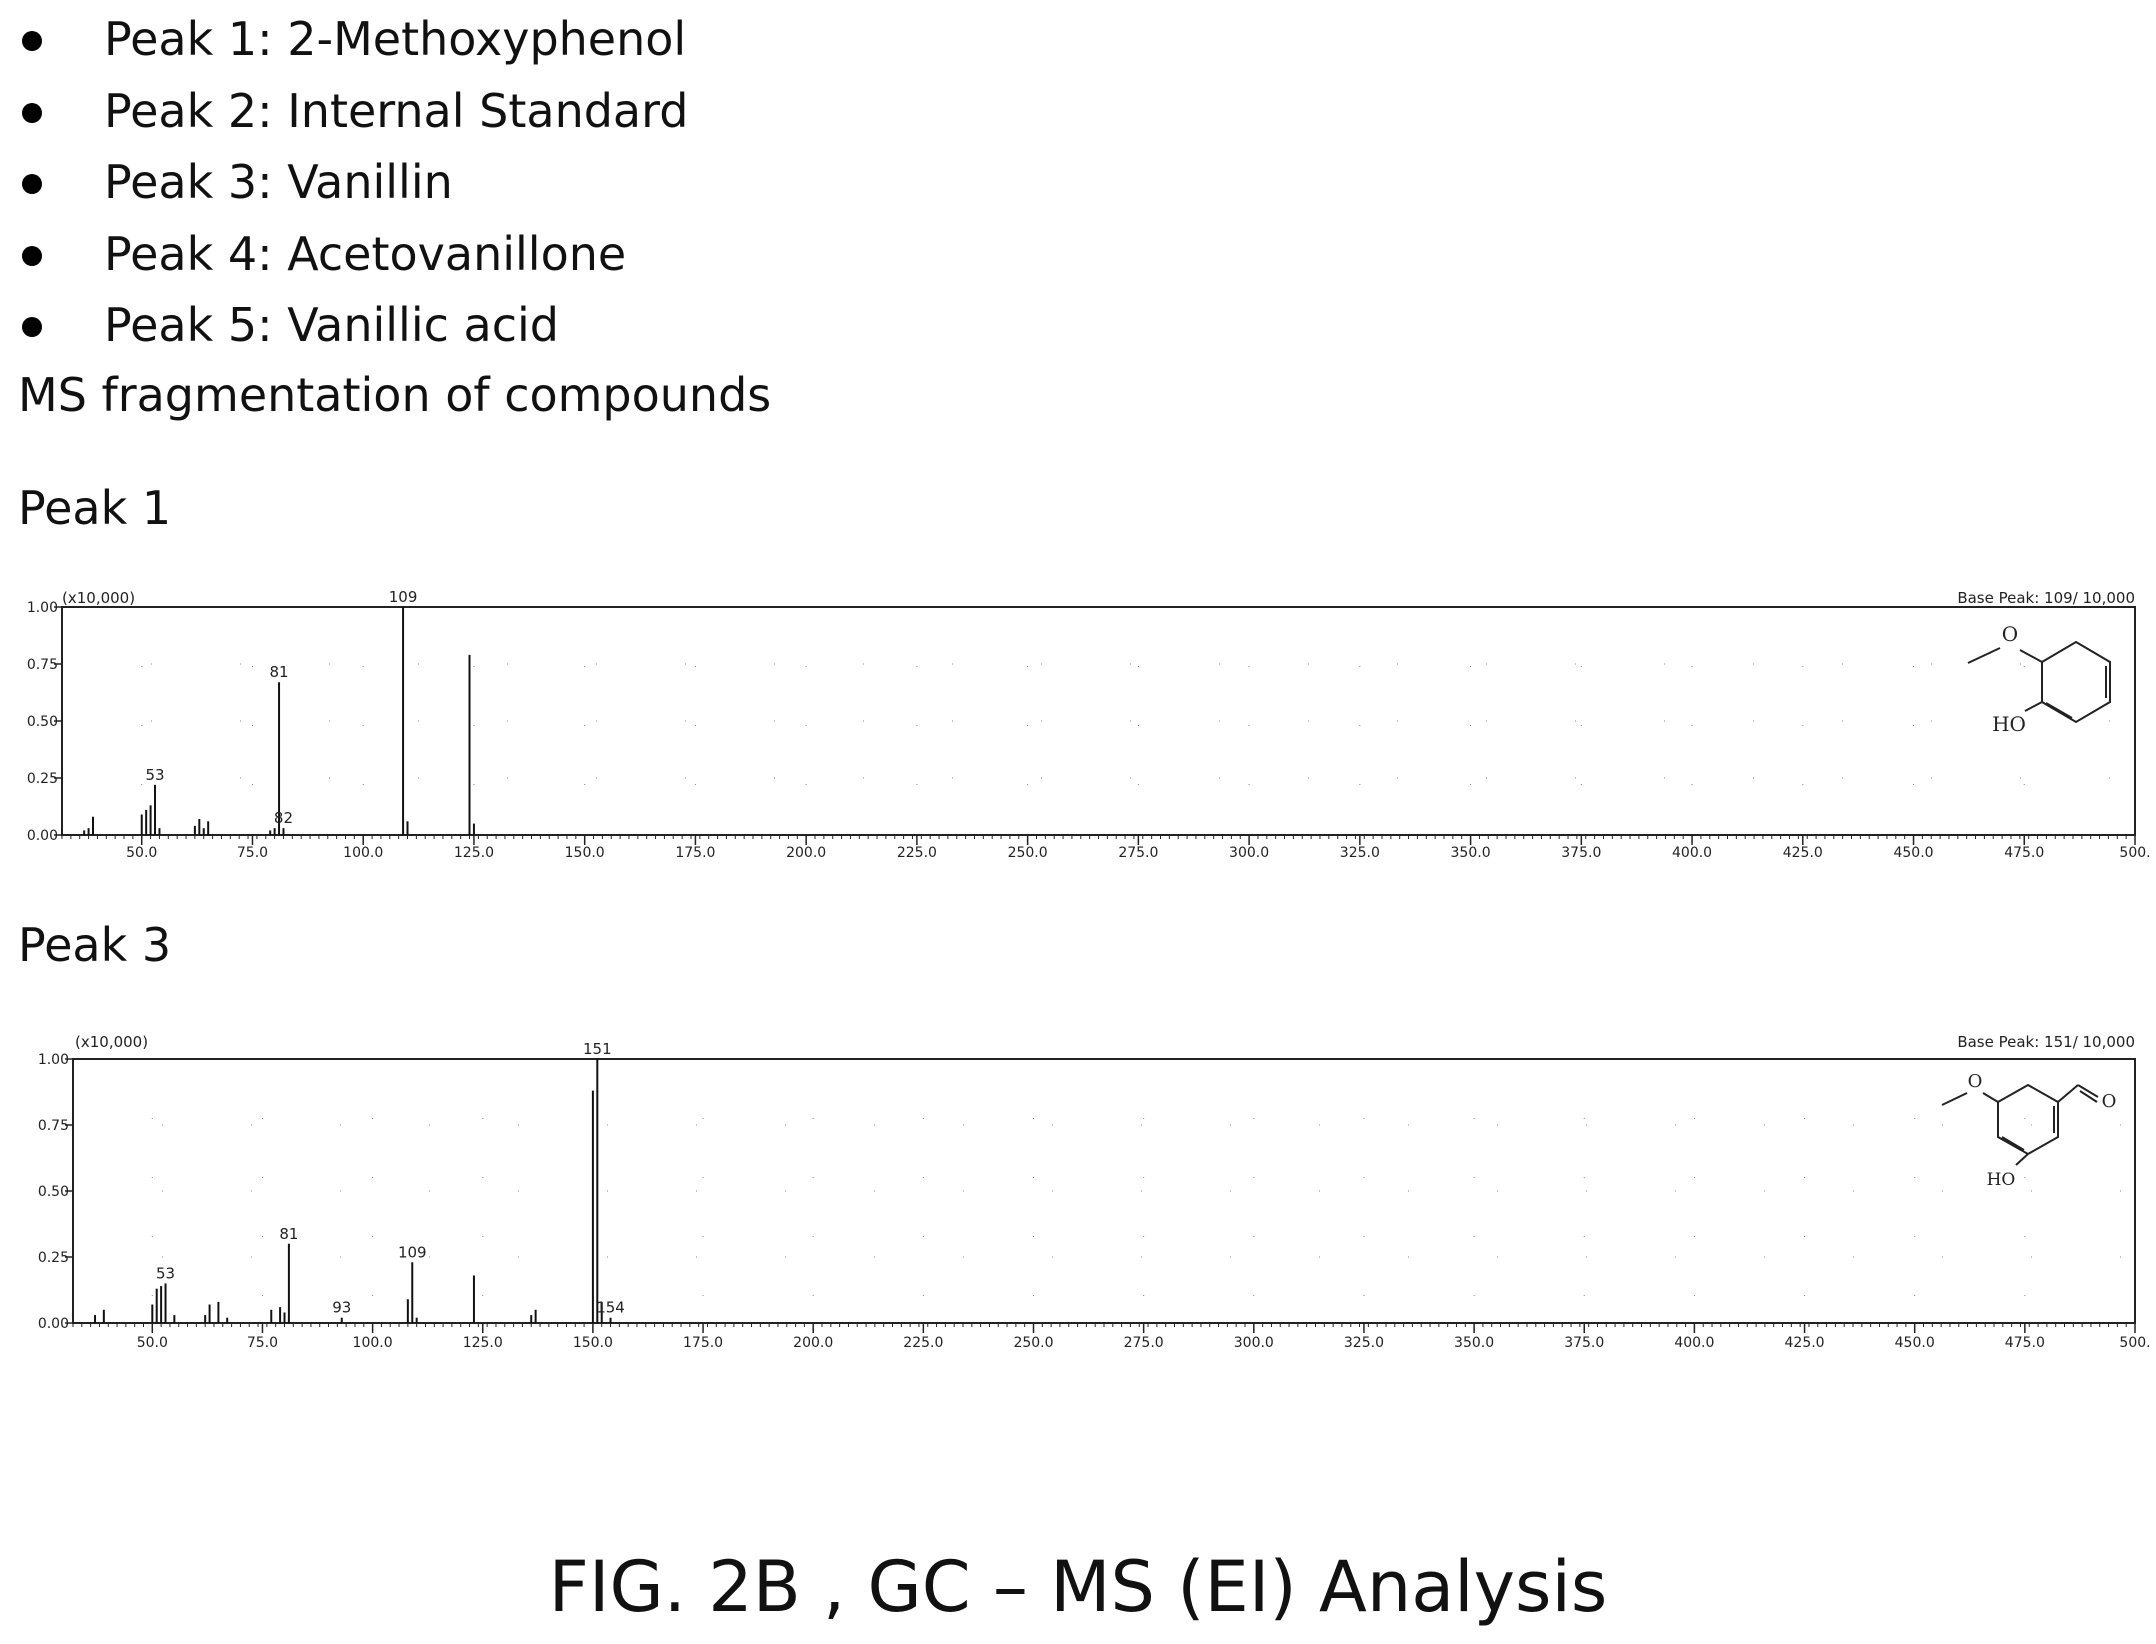 Image resolution: width=2156 pixels, height=1644 pixels. What do you see at coordinates (95, 508) in the screenshot?
I see `chart-title-peak-1: Peak 1` at bounding box center [95, 508].